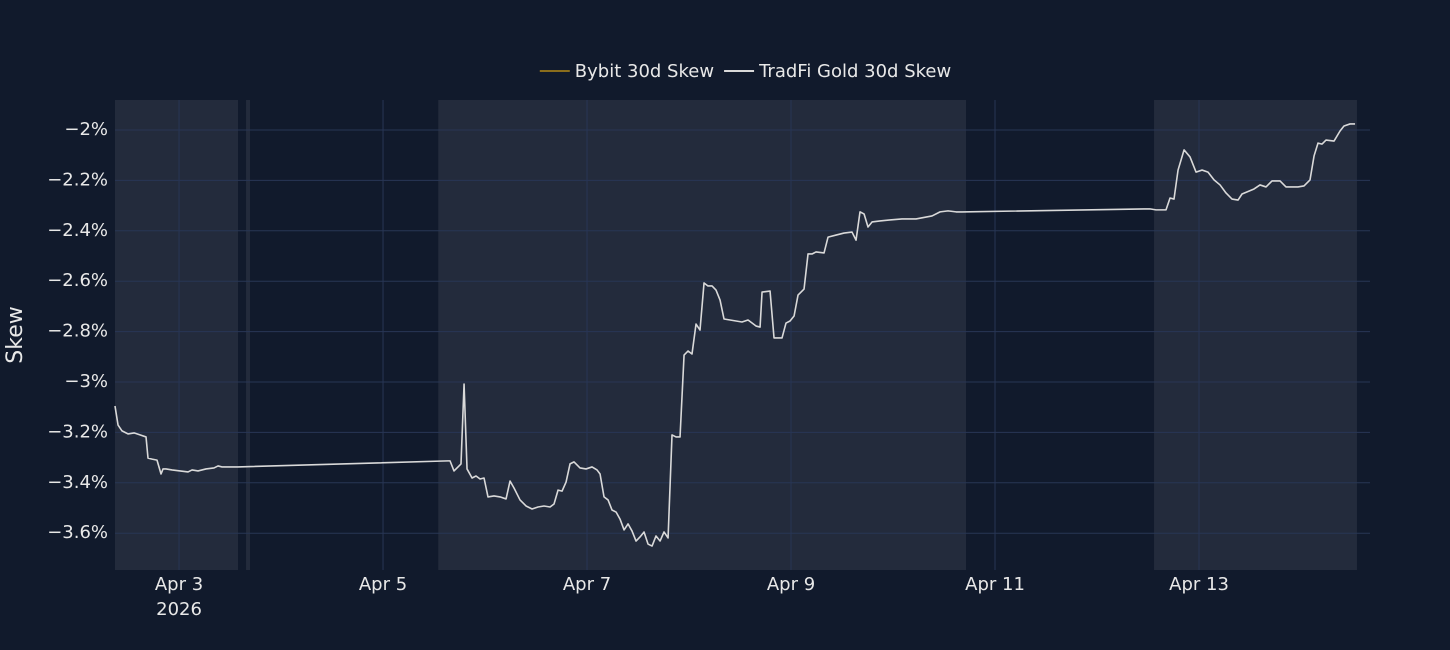 This screenshot has height=650, width=1450. What do you see at coordinates (77, 331) in the screenshot?
I see `y-tick-label: −2.8%` at bounding box center [77, 331].